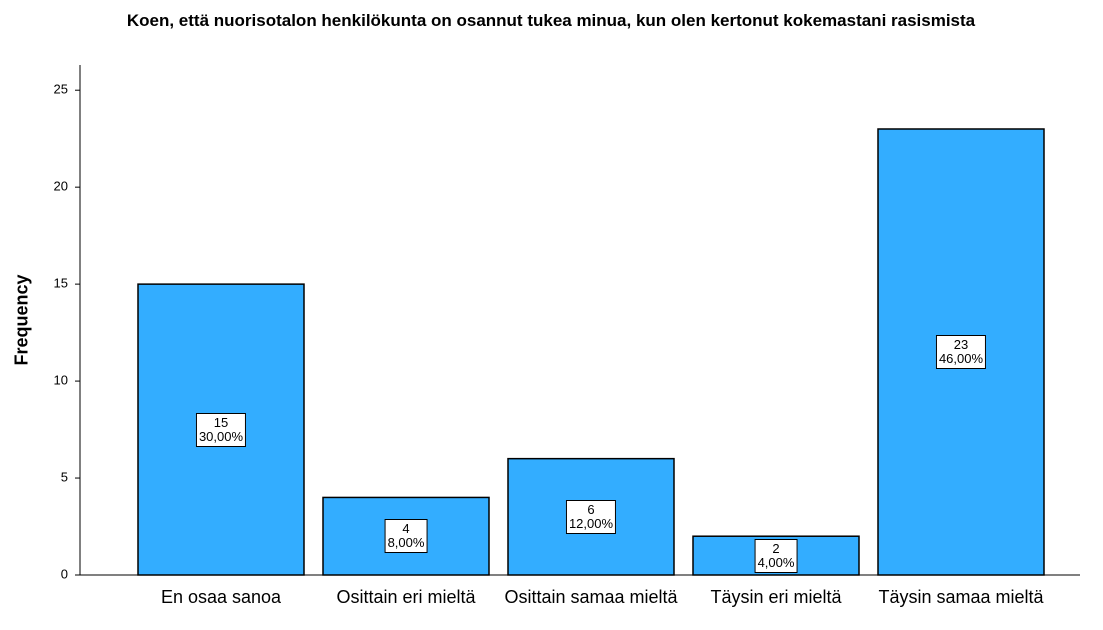  Describe the element at coordinates (221, 422) in the screenshot. I see `value-label: 15` at that location.